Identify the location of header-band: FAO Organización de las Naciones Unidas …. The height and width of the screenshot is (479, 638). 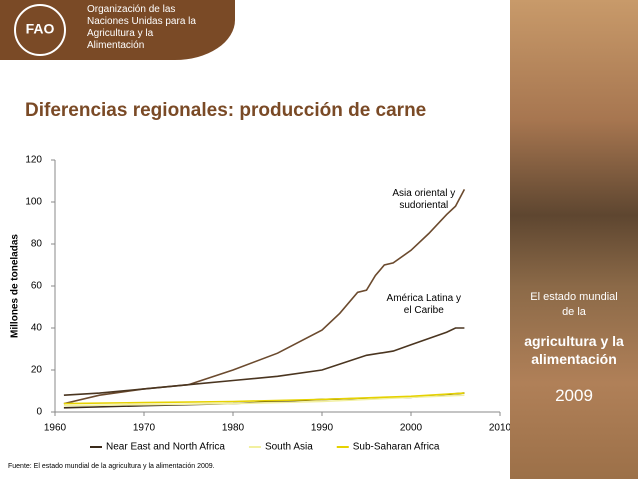
(117, 30).